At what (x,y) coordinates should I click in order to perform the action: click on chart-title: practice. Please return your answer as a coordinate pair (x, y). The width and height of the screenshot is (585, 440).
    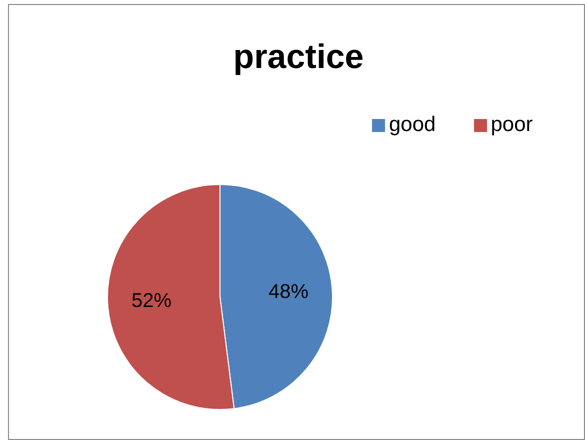
    Looking at the image, I should click on (298, 57).